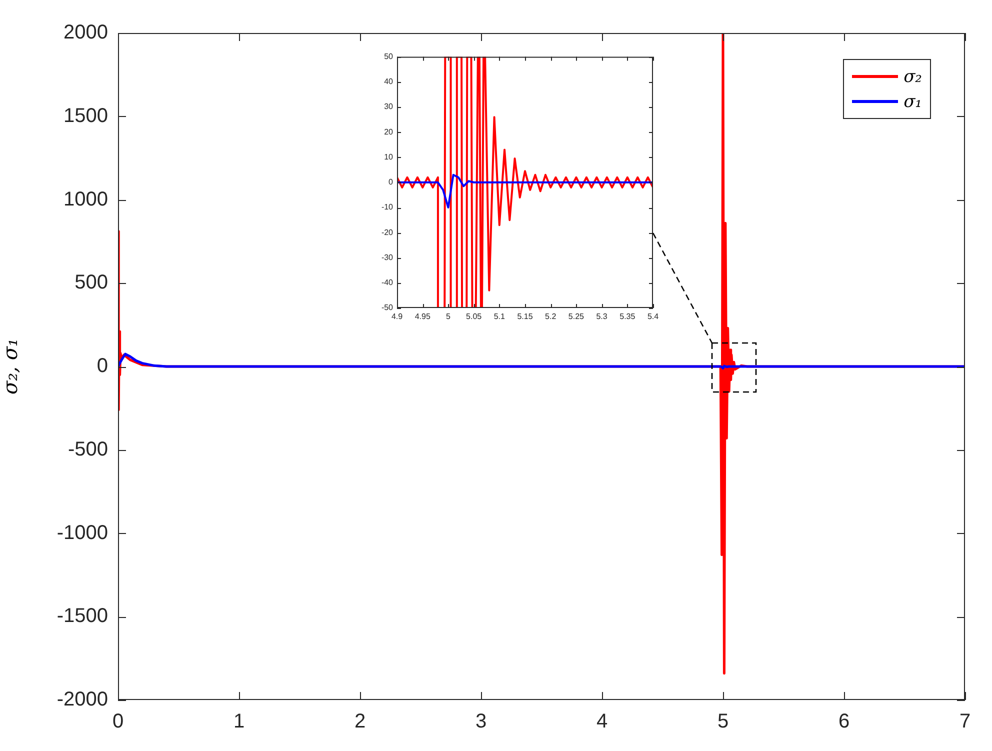 The width and height of the screenshot is (992, 751). Describe the element at coordinates (86, 199) in the screenshot. I see `y-tick-label: 1000` at that location.